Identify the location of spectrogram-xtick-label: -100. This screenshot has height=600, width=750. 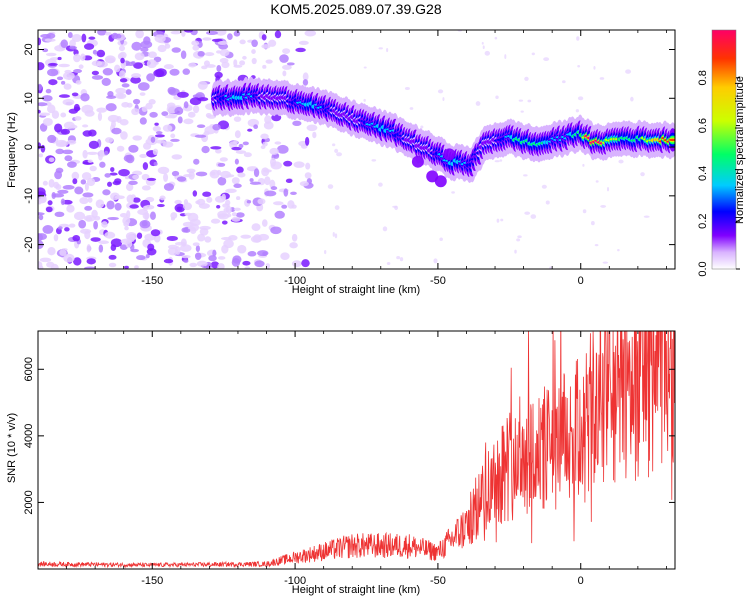
(295, 281).